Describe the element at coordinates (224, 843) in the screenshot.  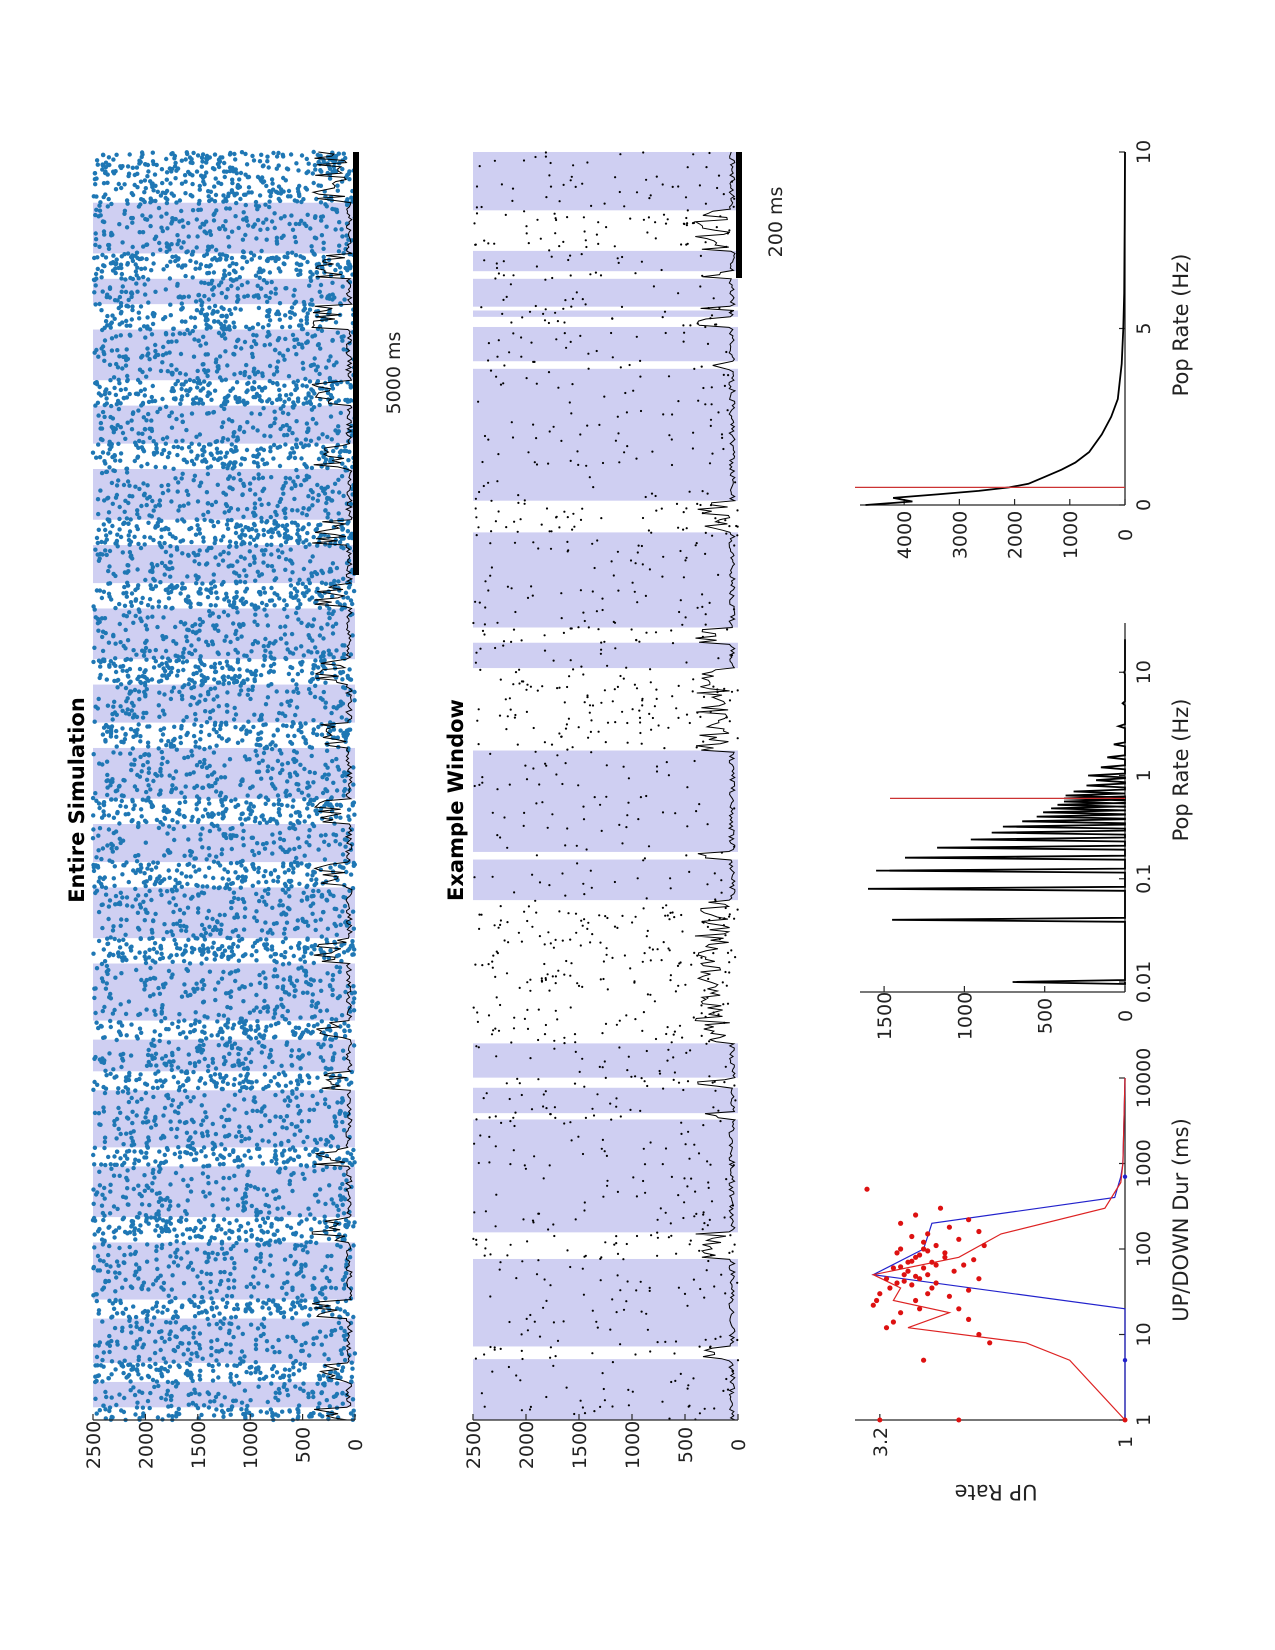
I see `up-state-band` at that location.